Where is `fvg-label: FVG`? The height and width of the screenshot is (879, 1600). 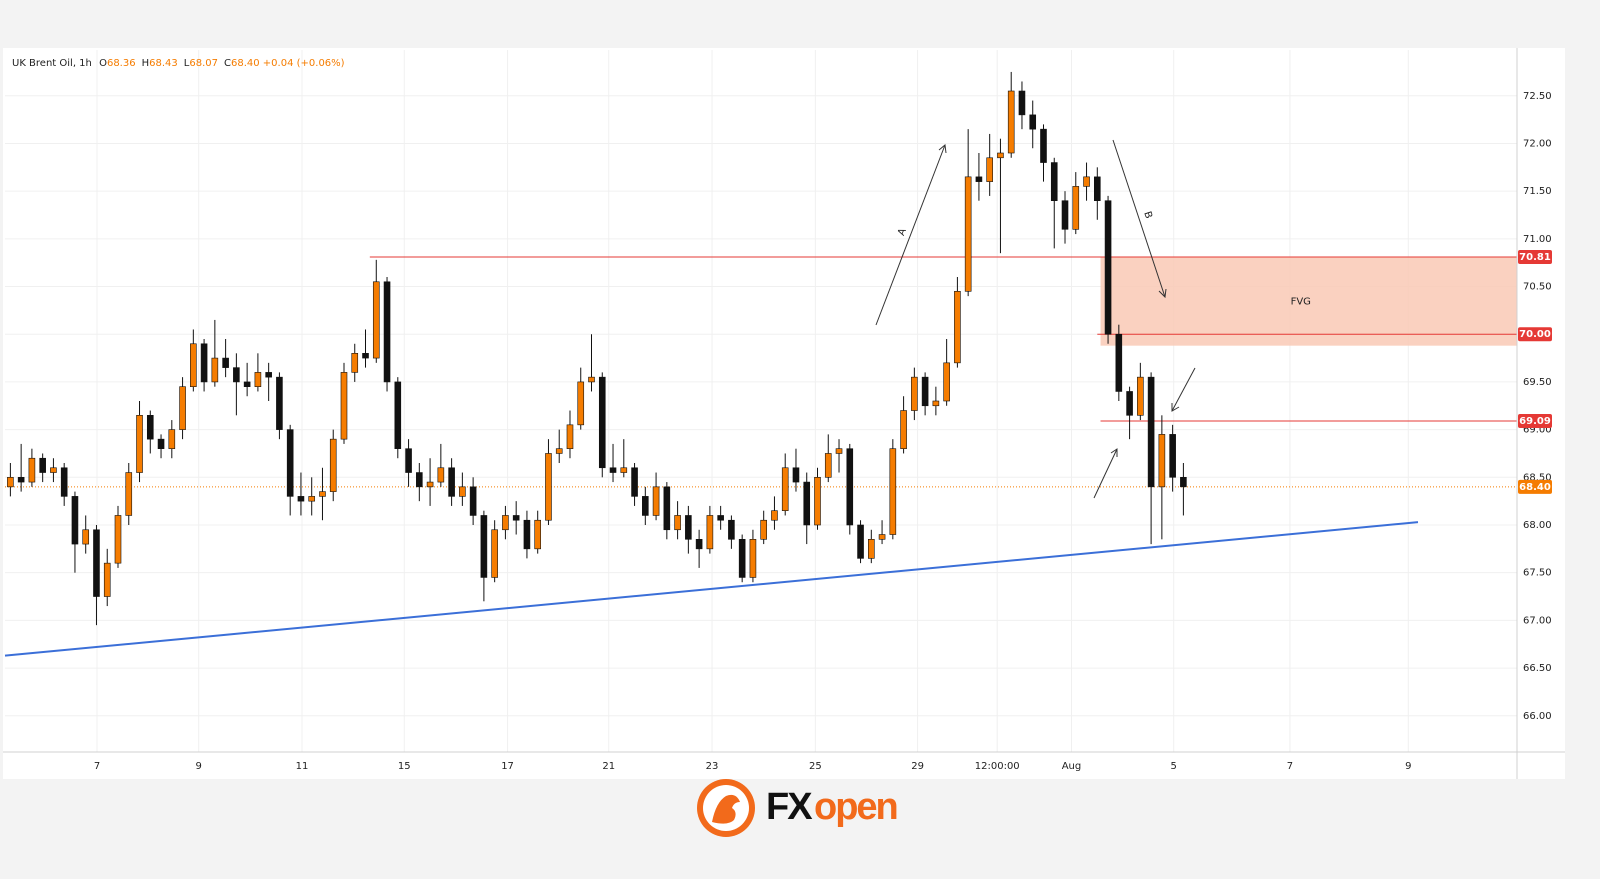 fvg-label: FVG is located at coordinates (1301, 301).